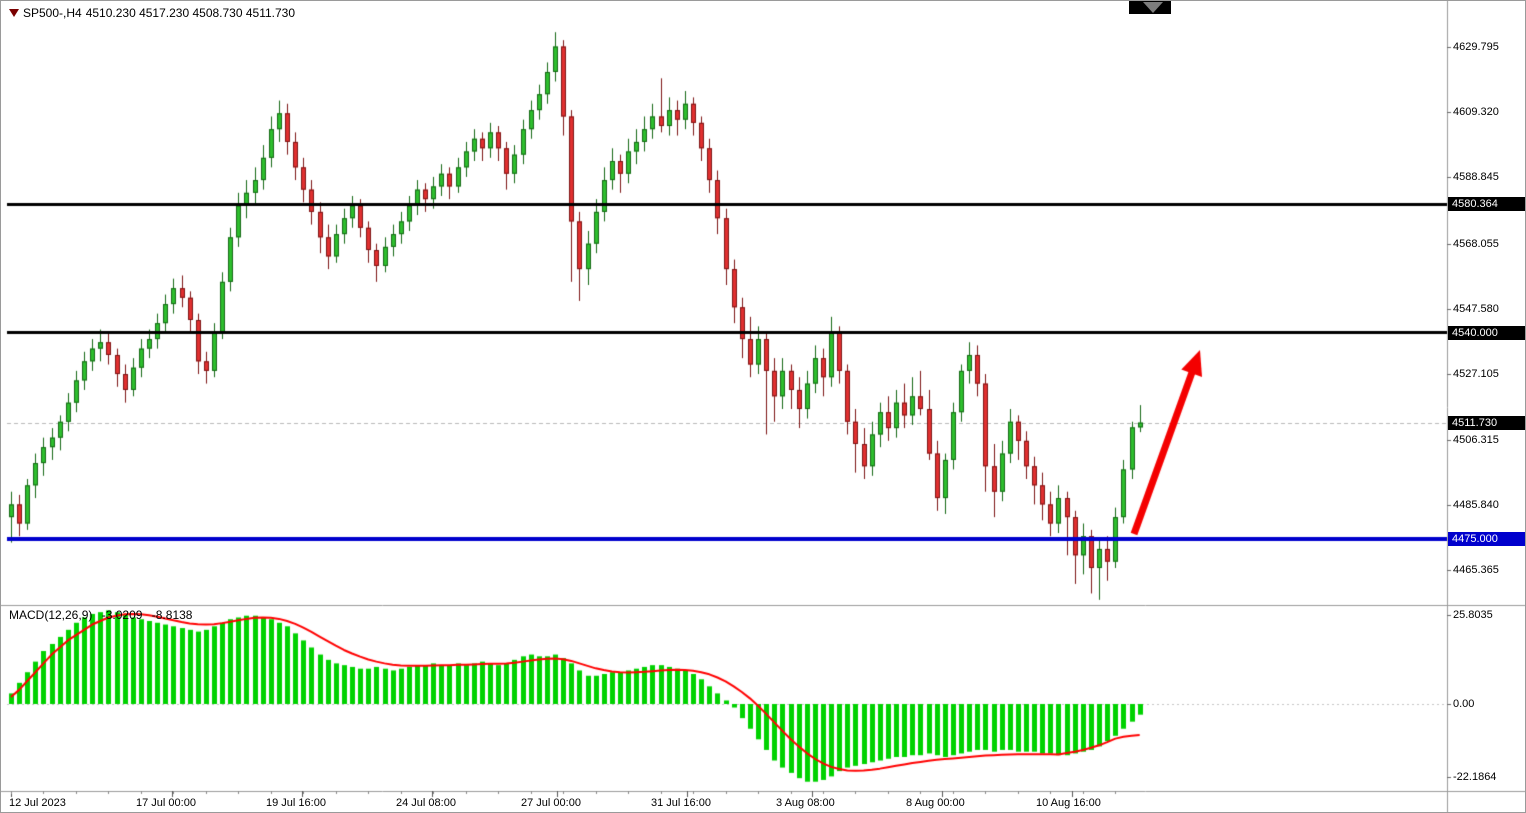  Describe the element at coordinates (805, 803) in the screenshot. I see `time-axis-label: 3 Aug 08:00` at that location.